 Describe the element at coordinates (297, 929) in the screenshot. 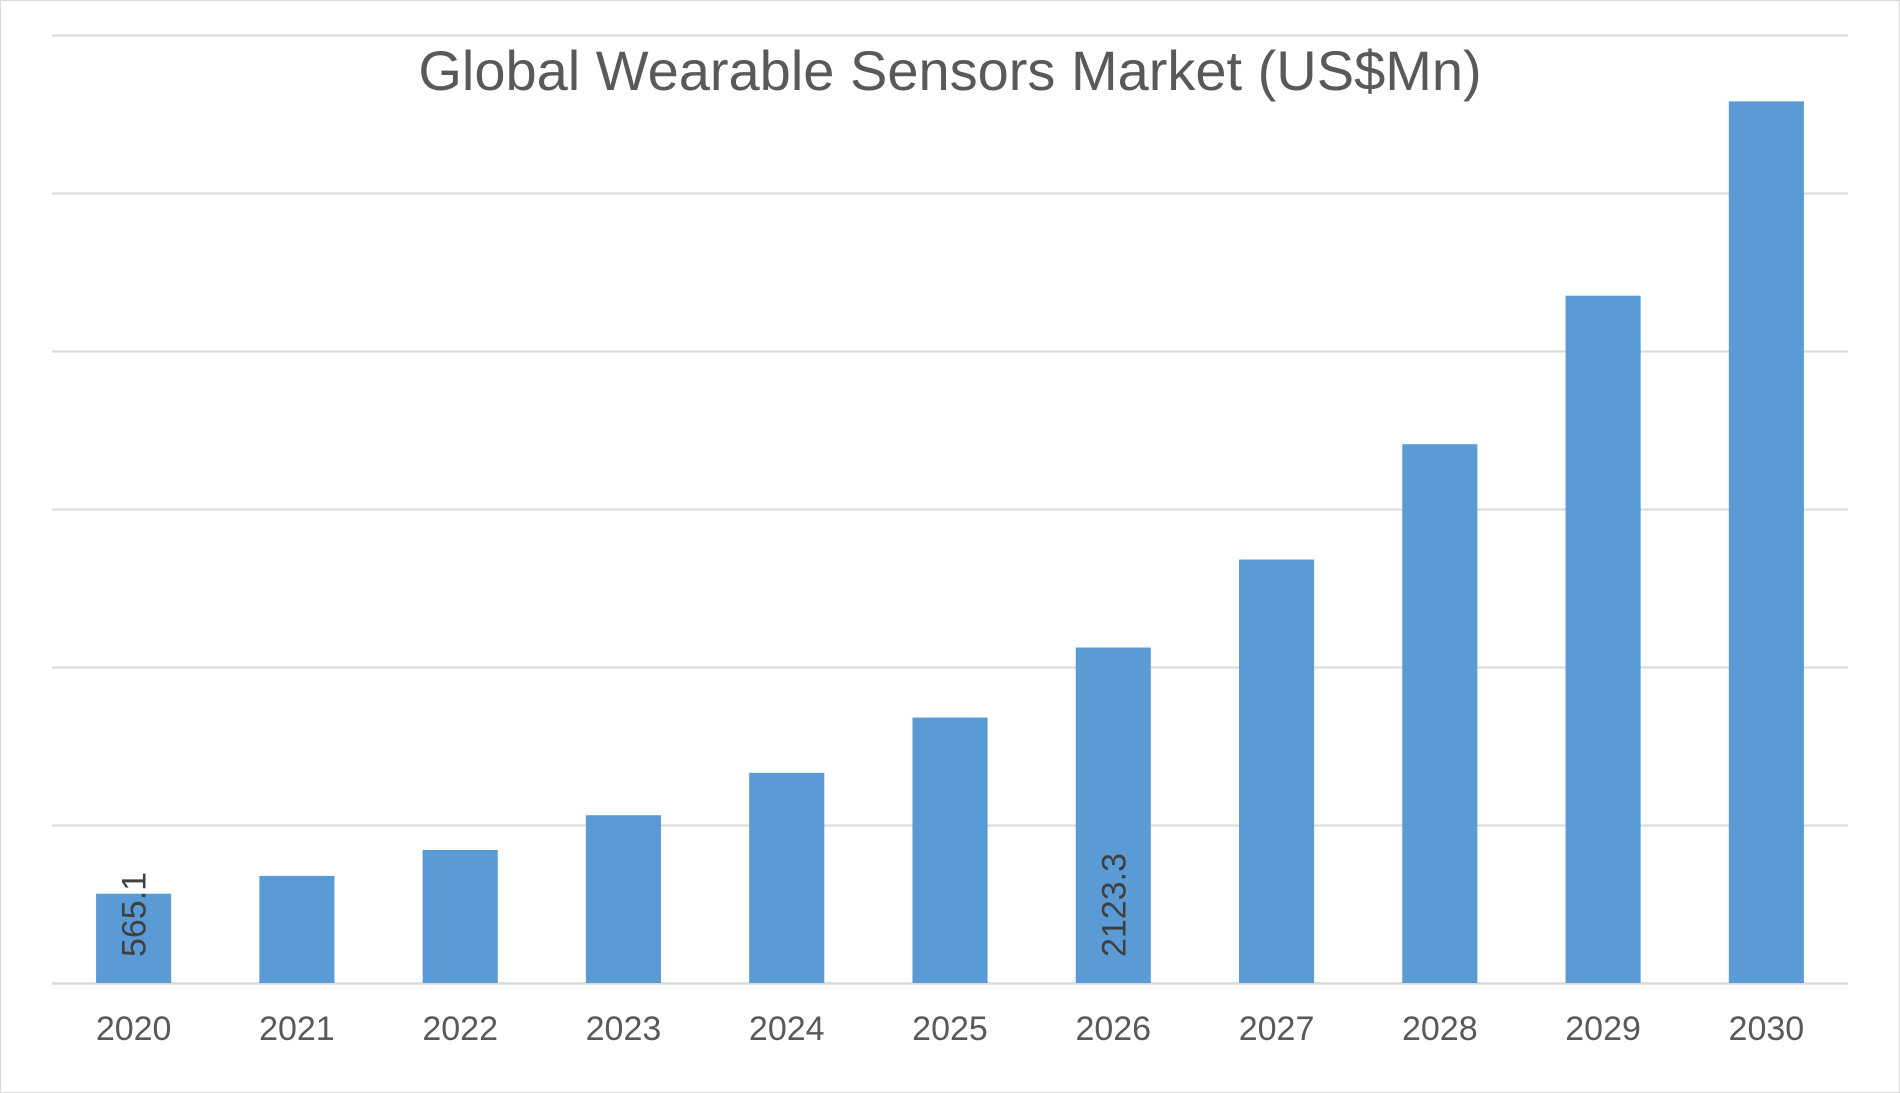

I see `bar-2021` at that location.